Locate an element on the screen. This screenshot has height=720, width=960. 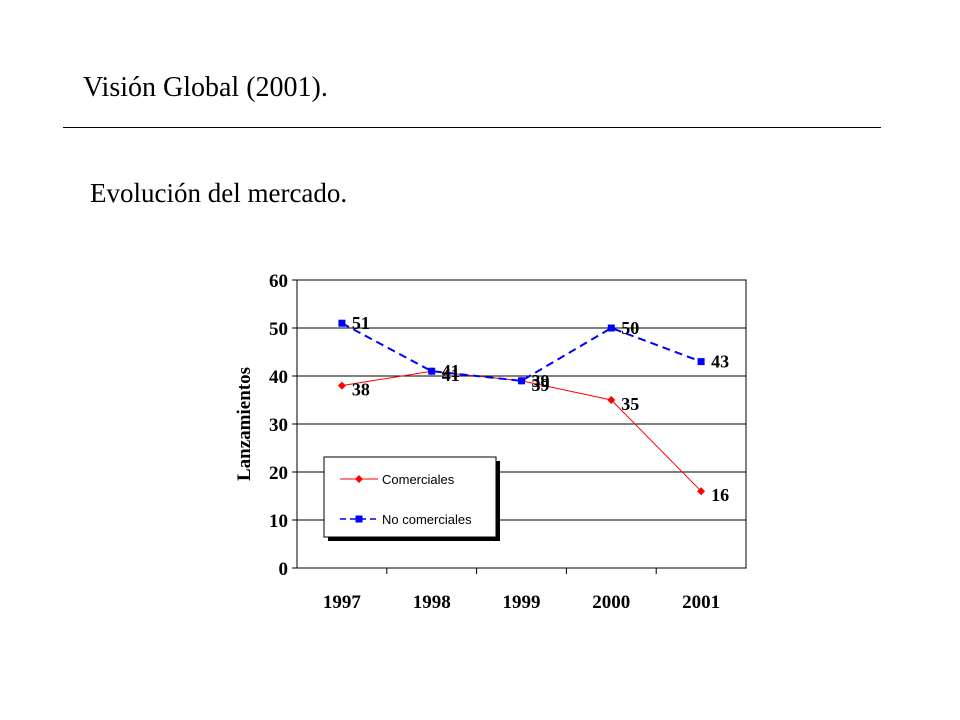
y-tick-label: 0 is located at coordinates (284, 569).